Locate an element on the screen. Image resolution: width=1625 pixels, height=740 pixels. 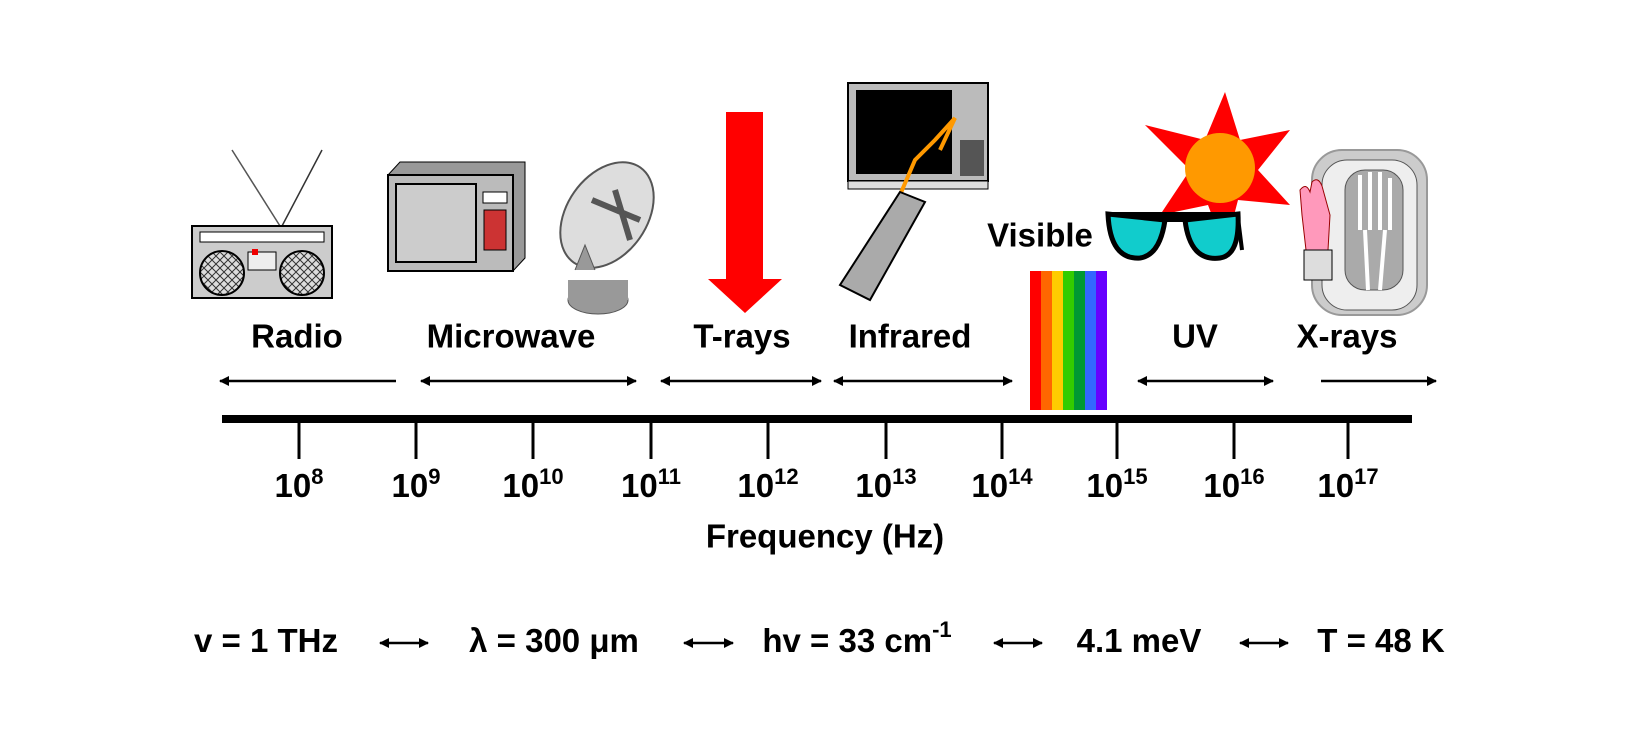
tick-label: 10¹⁶ is located at coordinates (1233, 484).